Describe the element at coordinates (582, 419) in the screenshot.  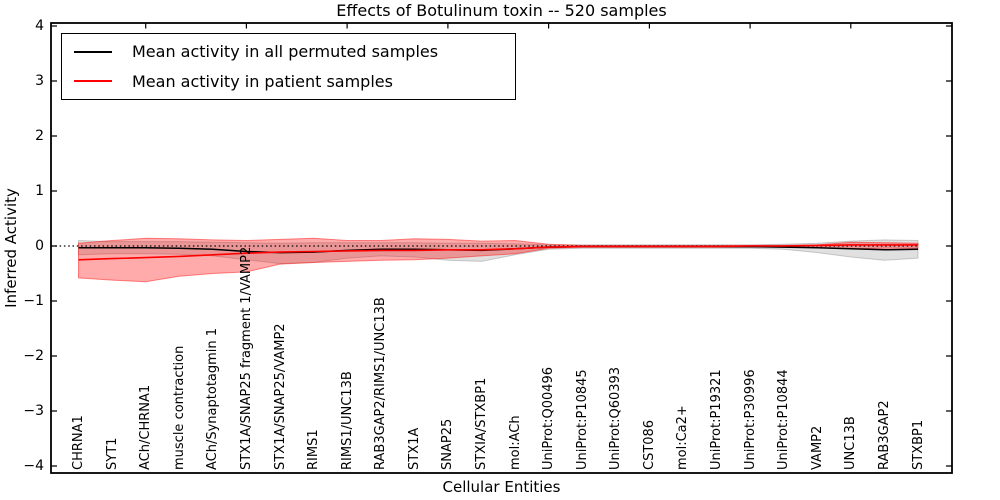
I see `x-tick-label: UniProt:P10845` at that location.